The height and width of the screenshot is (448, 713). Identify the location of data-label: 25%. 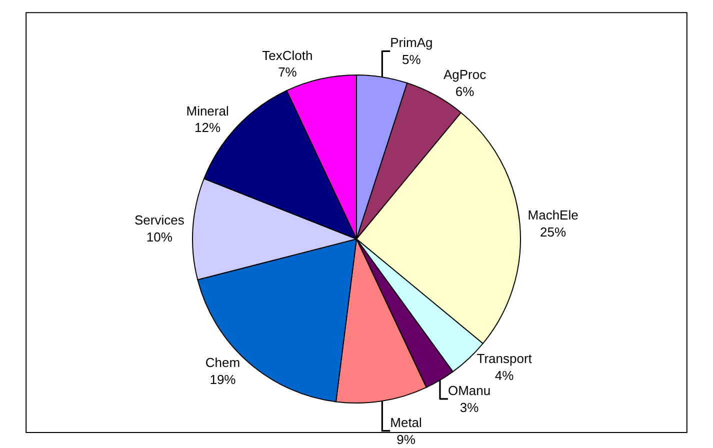
(553, 232).